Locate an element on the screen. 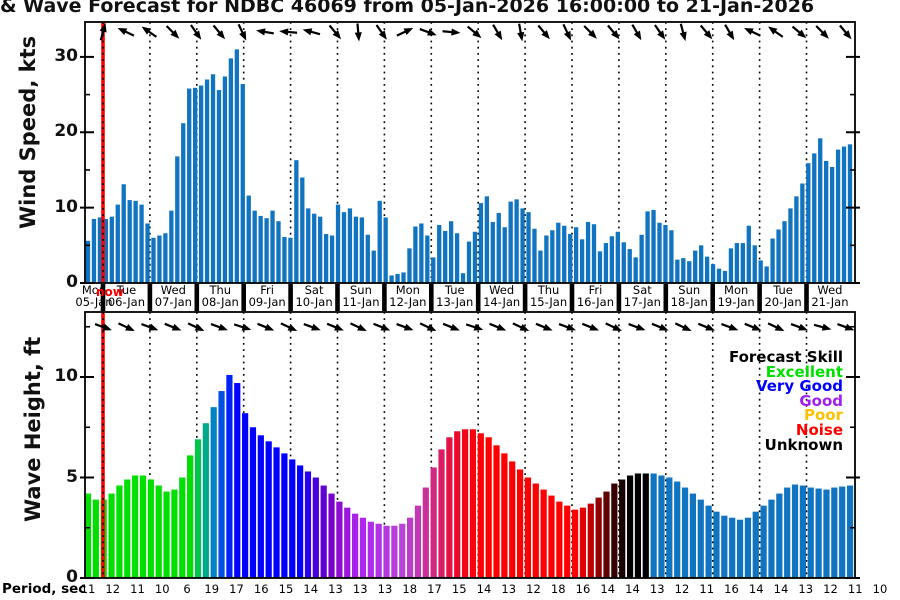 The width and height of the screenshot is (900, 600). date-label: Mon 05-Jan is located at coordinates (94, 296).